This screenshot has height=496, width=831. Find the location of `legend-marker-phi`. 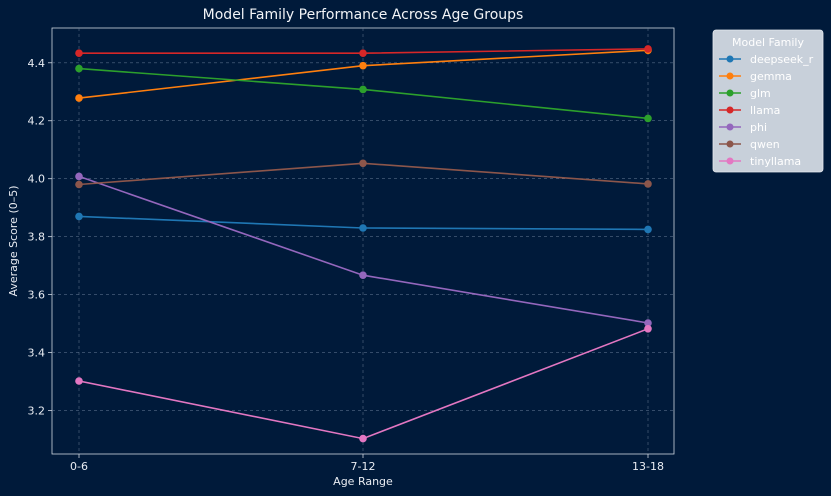

legend-marker-phi is located at coordinates (730, 127).